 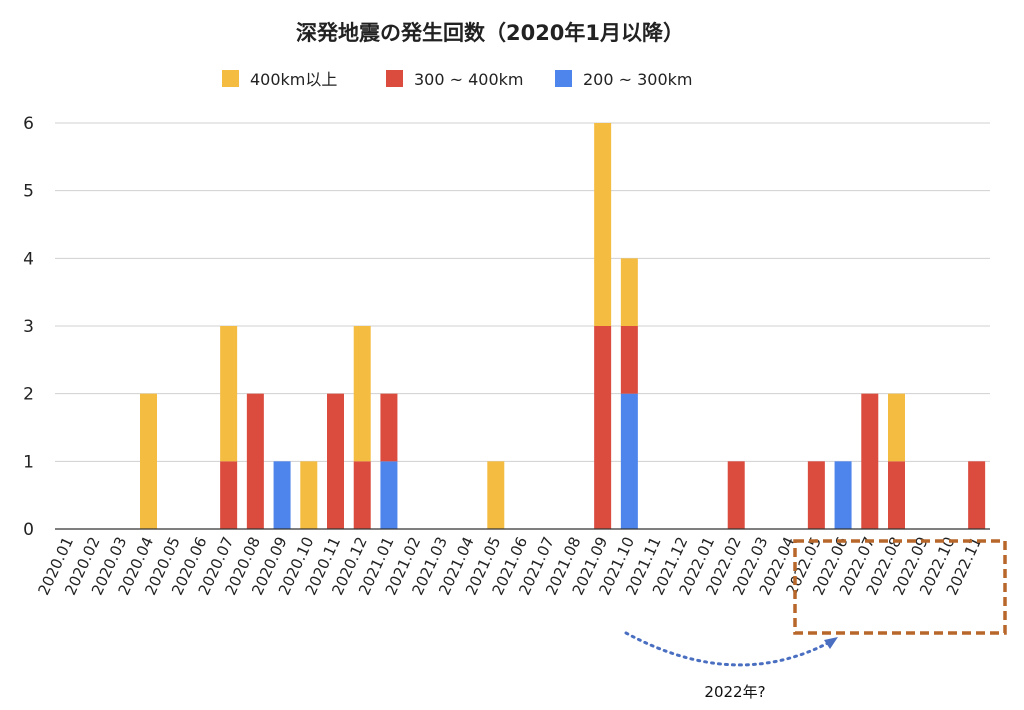 What do you see at coordinates (28, 462) in the screenshot?
I see `y-tick-label: 1` at bounding box center [28, 462].